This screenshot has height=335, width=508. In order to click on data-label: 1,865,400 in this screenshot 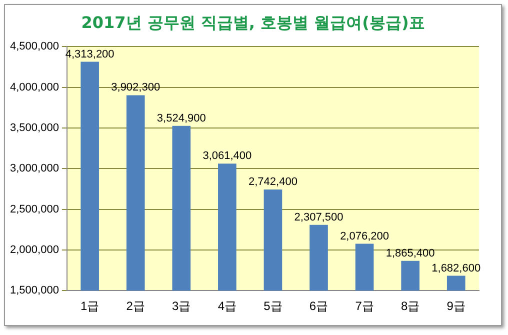, I will do `click(410, 253)`.